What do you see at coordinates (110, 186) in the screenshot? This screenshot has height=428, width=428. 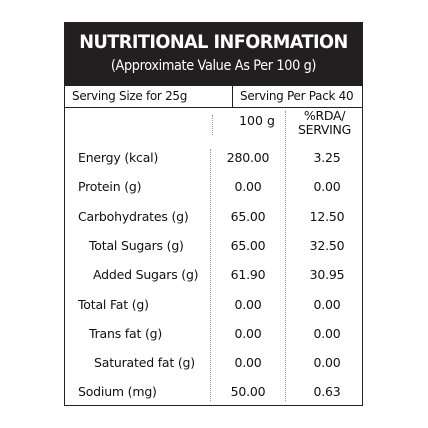 I see `nutrient-name: Protein (g)` at bounding box center [110, 186].